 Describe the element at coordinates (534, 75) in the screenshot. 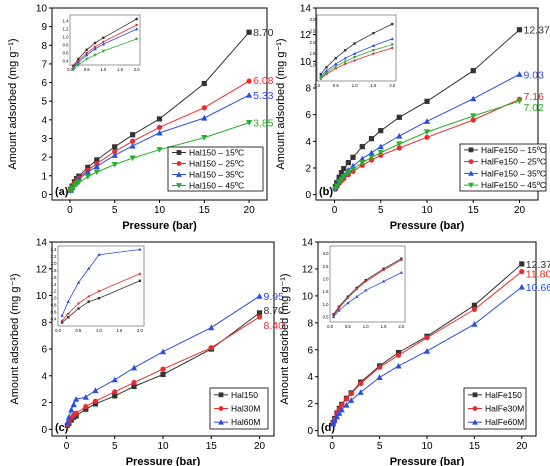

I see `end-value-label: 9.03` at that location.